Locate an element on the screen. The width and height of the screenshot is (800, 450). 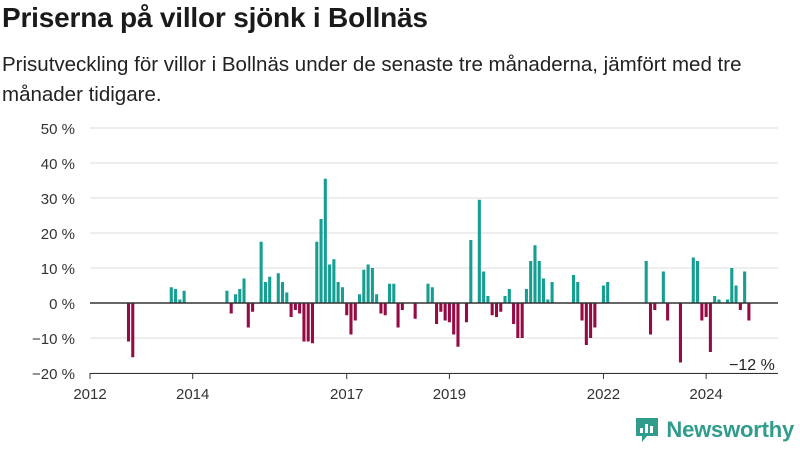
y-tick-label: 50 % is located at coordinates (58, 129).